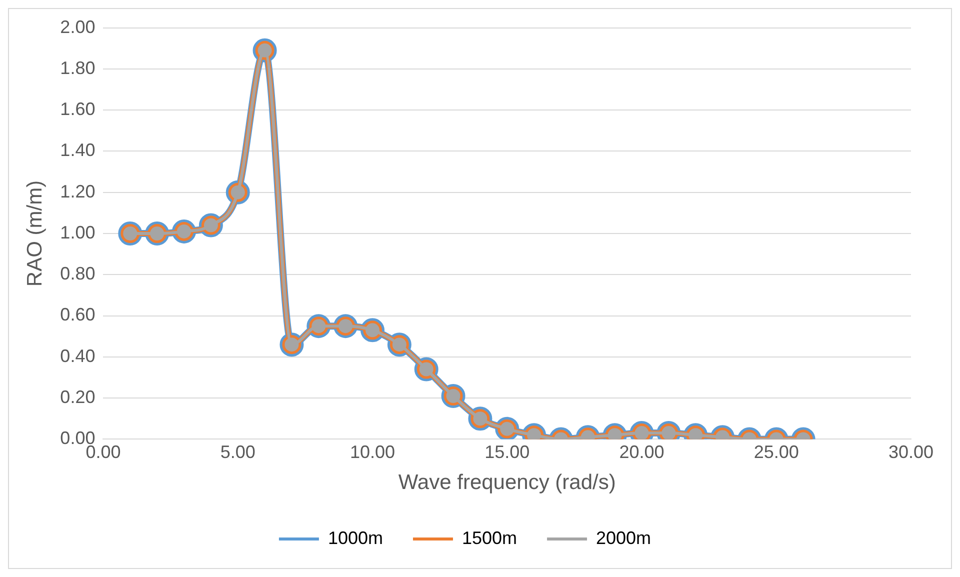 The image size is (960, 577). What do you see at coordinates (78, 314) in the screenshot?
I see `y-tick-label: 0.60` at bounding box center [78, 314].